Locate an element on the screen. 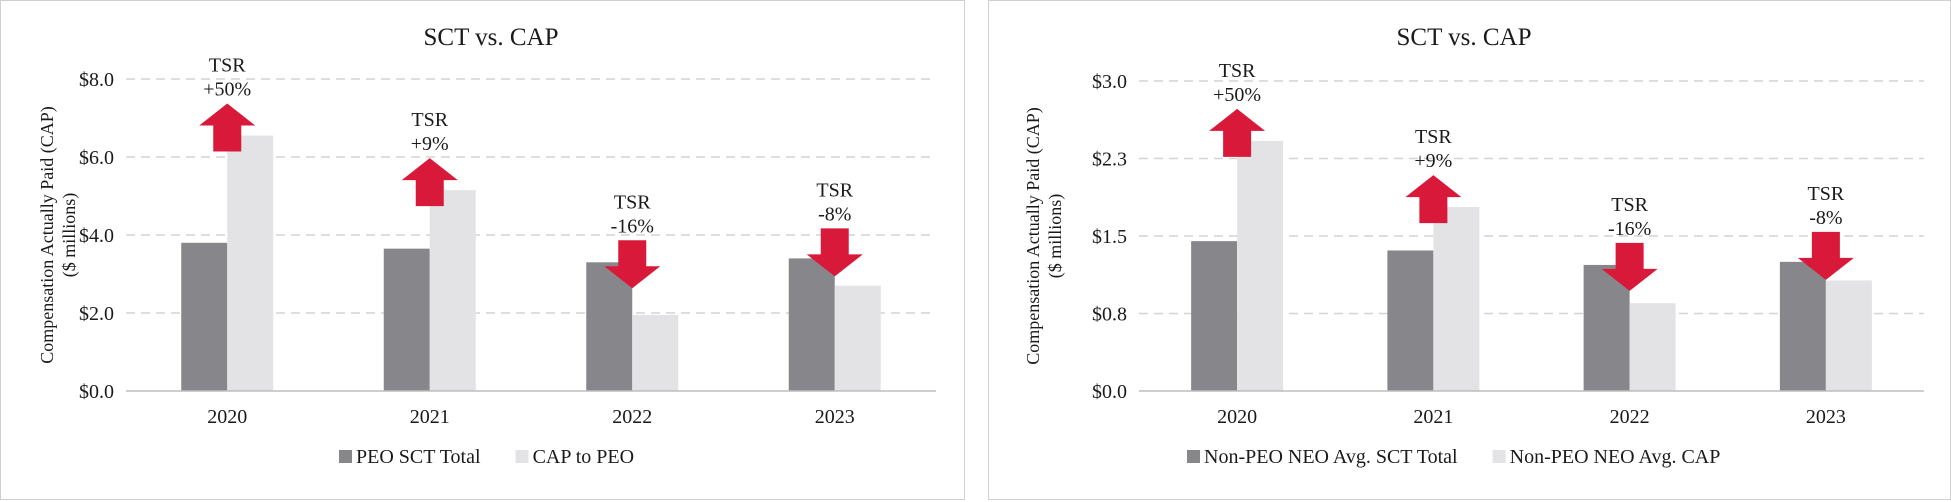  legend-label: Non-PEO NEO Avg. CAP is located at coordinates (1615, 457).